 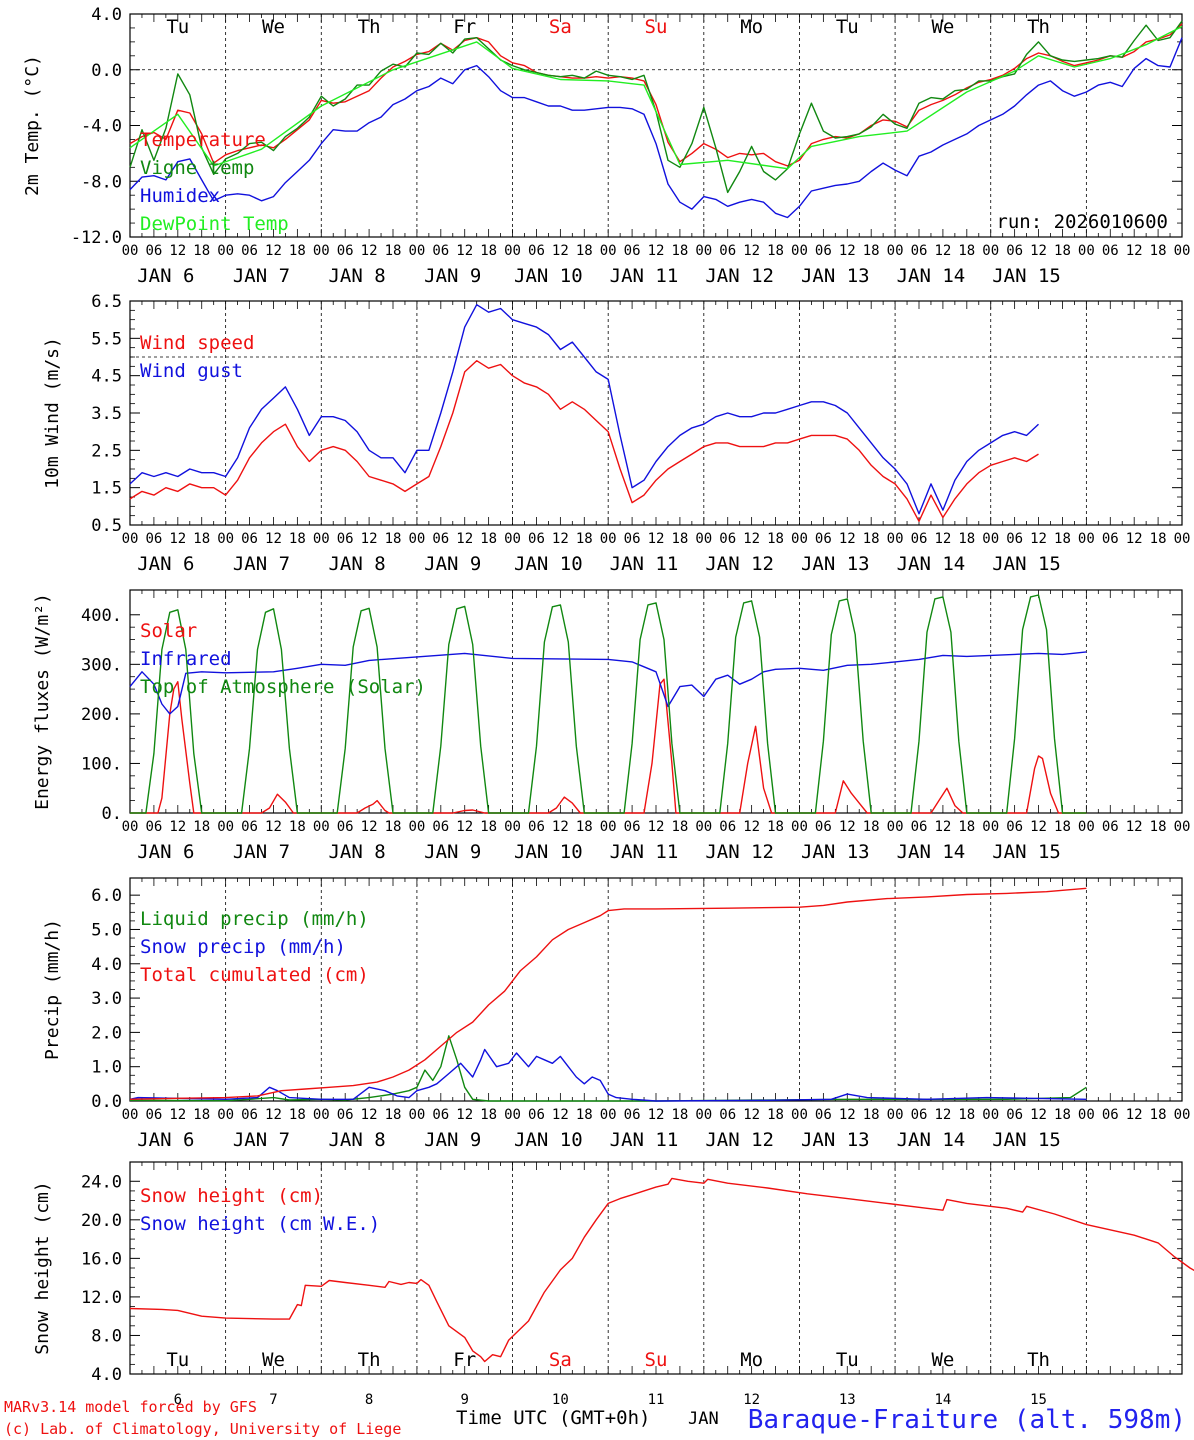 What do you see at coordinates (1026, 276) in the screenshot?
I see `temp-day-label: JAN 15` at bounding box center [1026, 276].